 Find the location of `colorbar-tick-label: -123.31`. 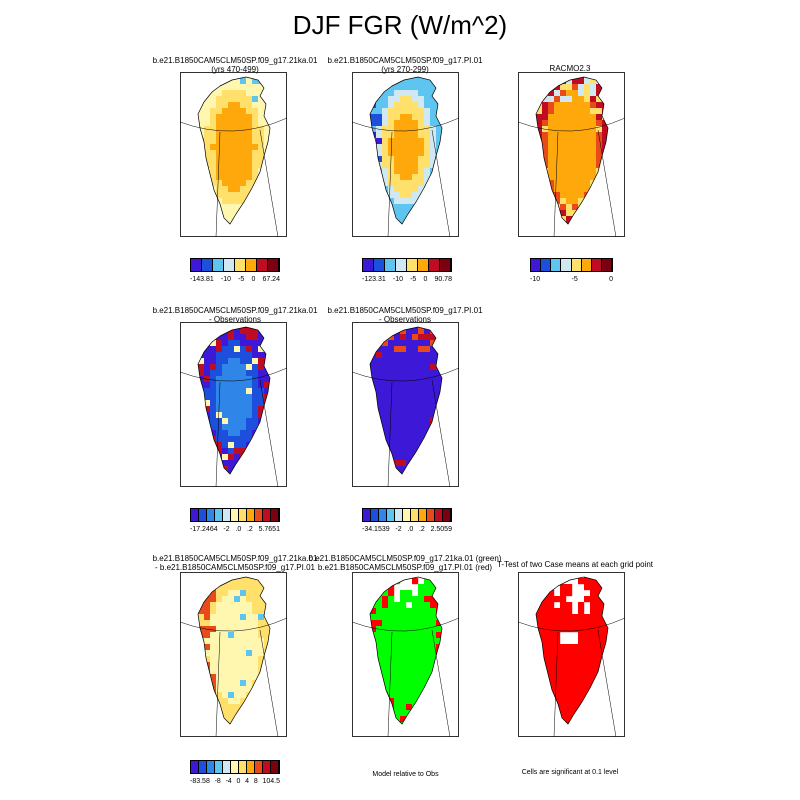

colorbar-tick-label: -123.31 is located at coordinates (374, 279).